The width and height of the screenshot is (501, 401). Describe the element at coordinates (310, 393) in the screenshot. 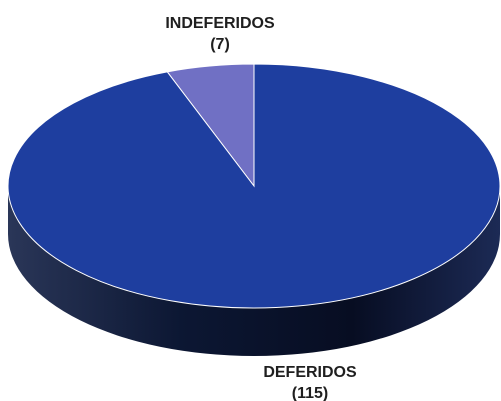

I see `slice-value-deferidos: (115)` at that location.